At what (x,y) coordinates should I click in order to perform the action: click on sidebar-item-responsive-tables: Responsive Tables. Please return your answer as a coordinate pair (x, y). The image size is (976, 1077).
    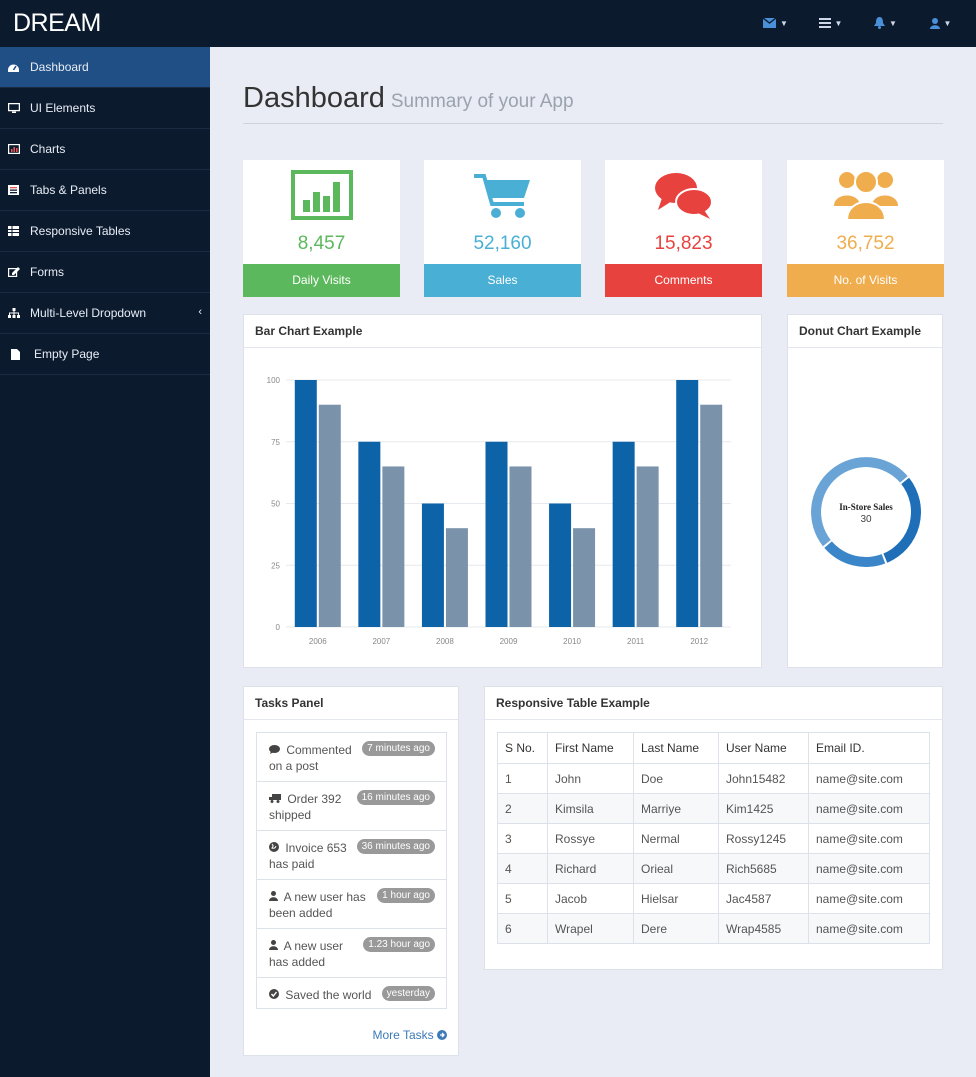
    Looking at the image, I should click on (105, 231).